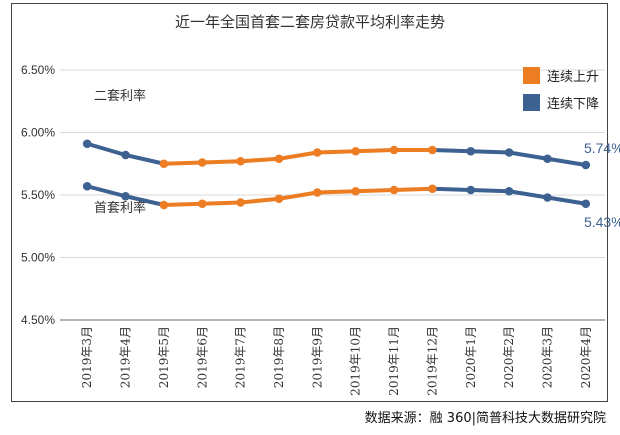  I want to click on x-tick-label: 2019年5月, so click(164, 357).